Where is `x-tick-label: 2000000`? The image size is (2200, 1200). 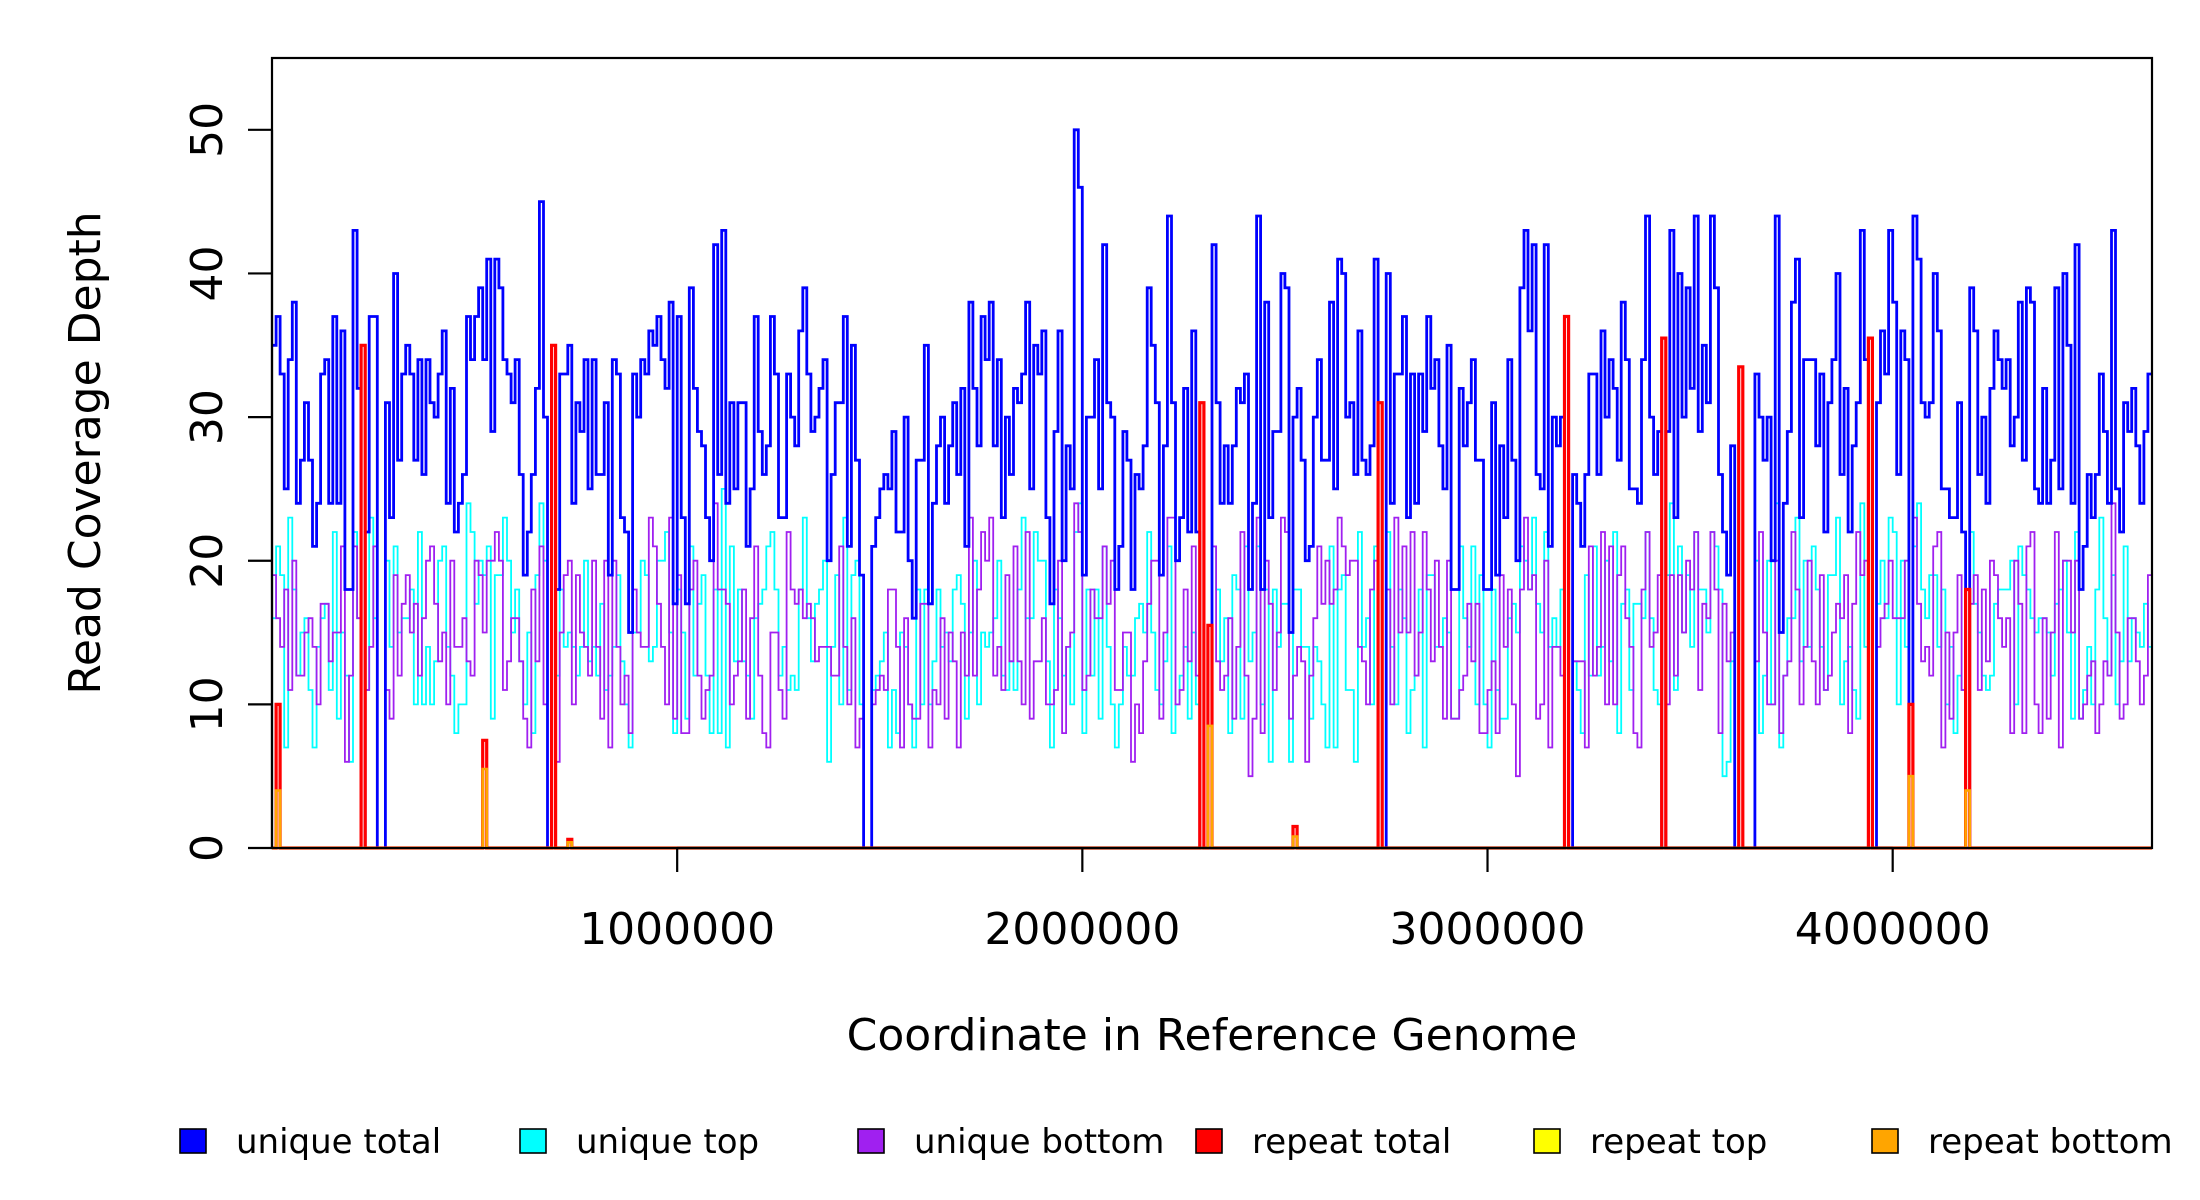
x-tick-label: 2000000 is located at coordinates (1082, 929).